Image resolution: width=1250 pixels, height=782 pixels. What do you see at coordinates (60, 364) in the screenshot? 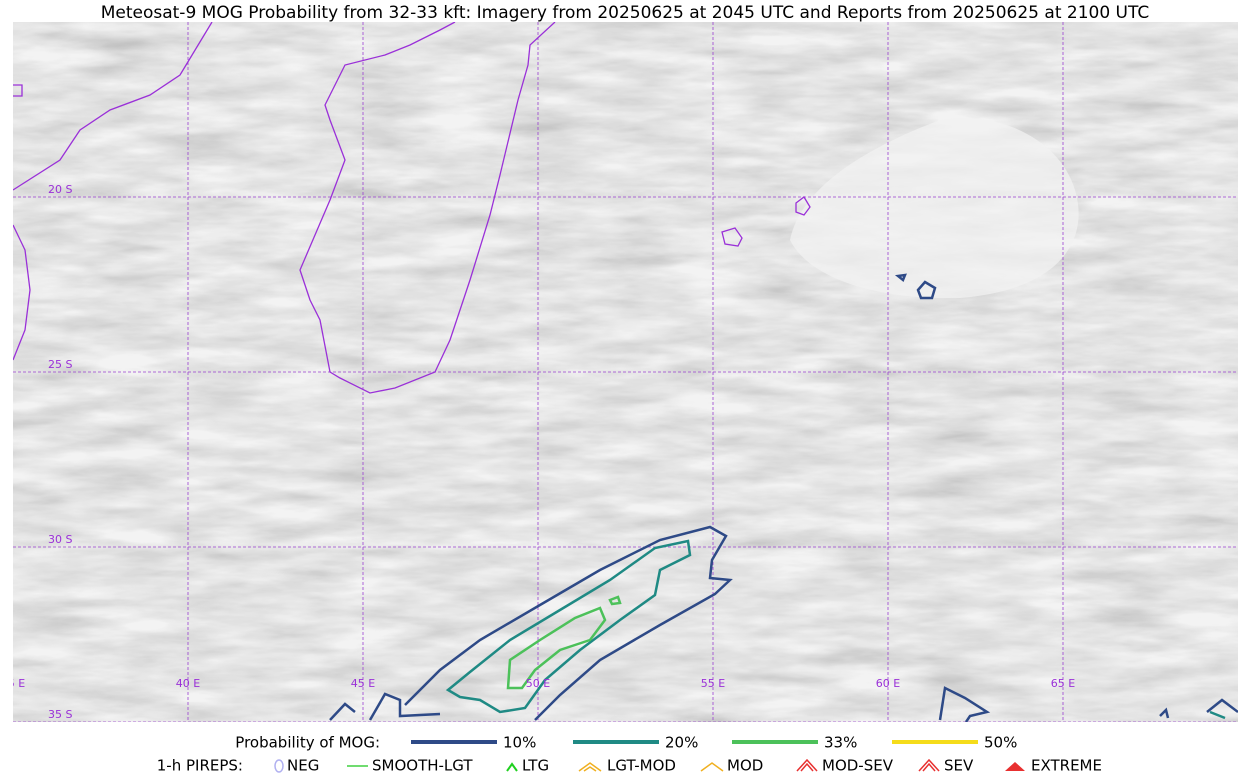
I see `lat-label: 25 S` at bounding box center [60, 364].